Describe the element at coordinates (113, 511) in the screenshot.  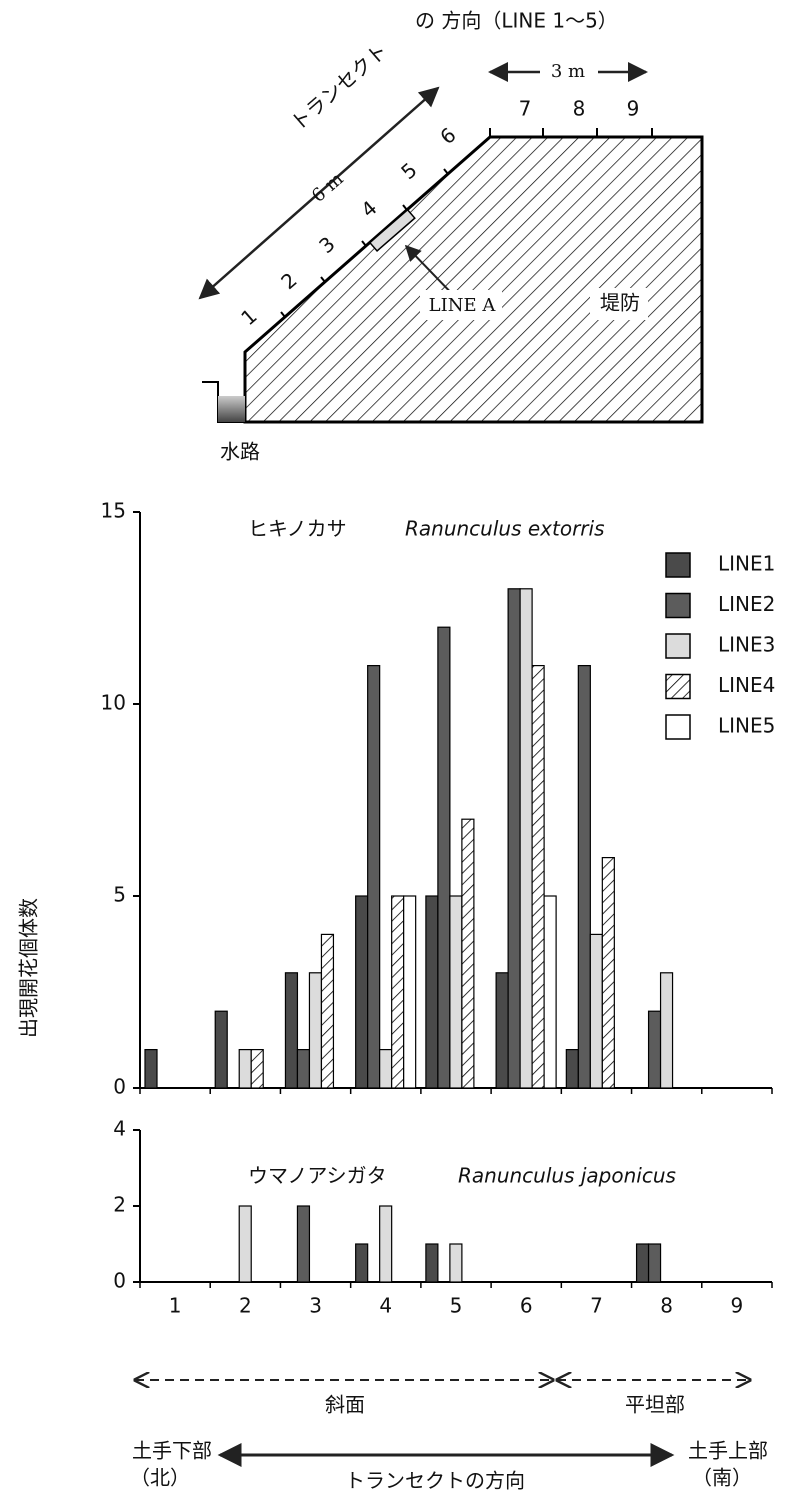
I see `y-tick-label: 15` at that location.